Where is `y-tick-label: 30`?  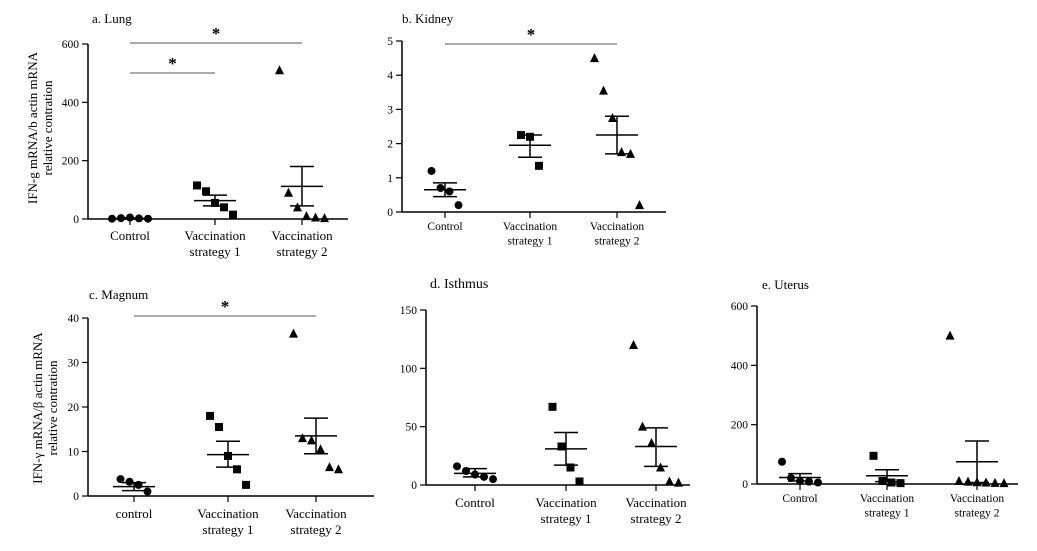
y-tick-label: 30 is located at coordinates (74, 364).